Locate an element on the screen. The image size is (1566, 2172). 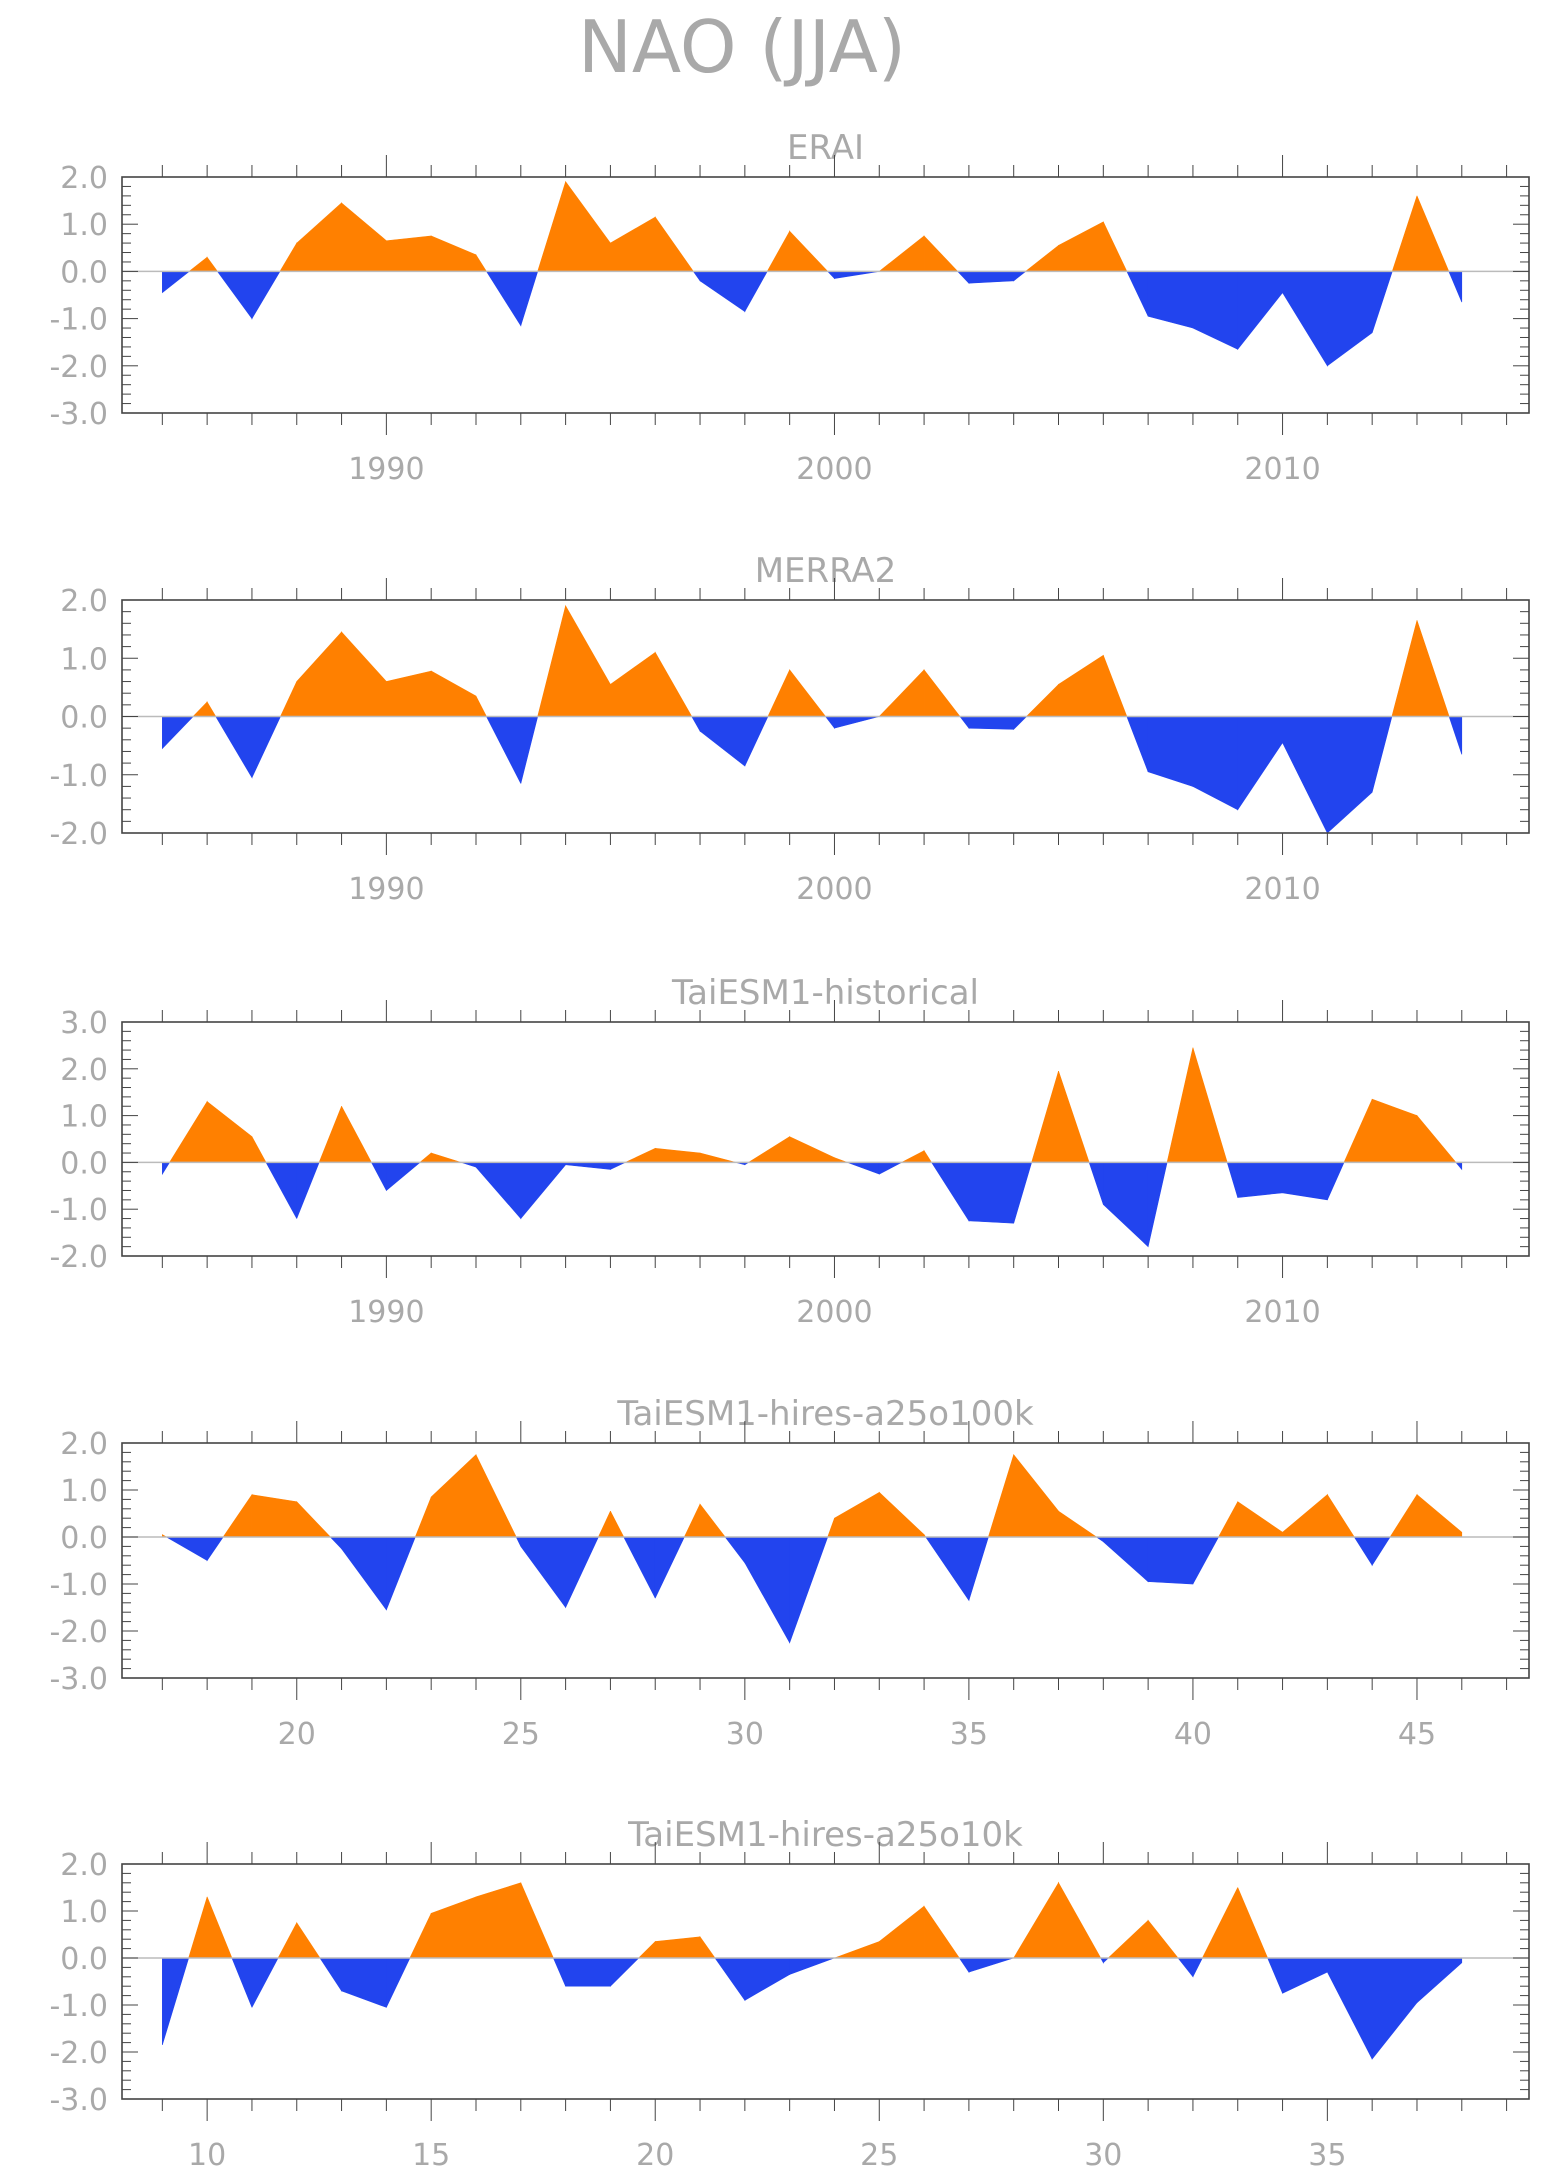
y-tick-label: -3.0 is located at coordinates (78, 2100).